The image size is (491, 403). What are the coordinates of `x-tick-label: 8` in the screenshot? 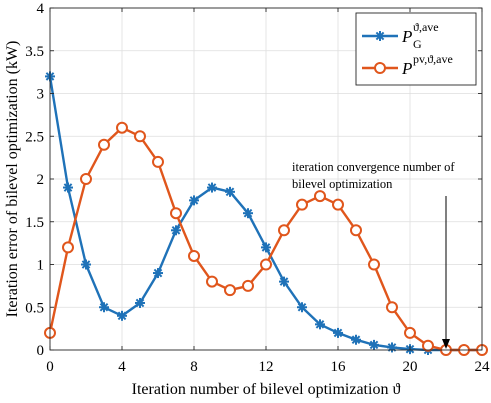 It's located at (194, 367).